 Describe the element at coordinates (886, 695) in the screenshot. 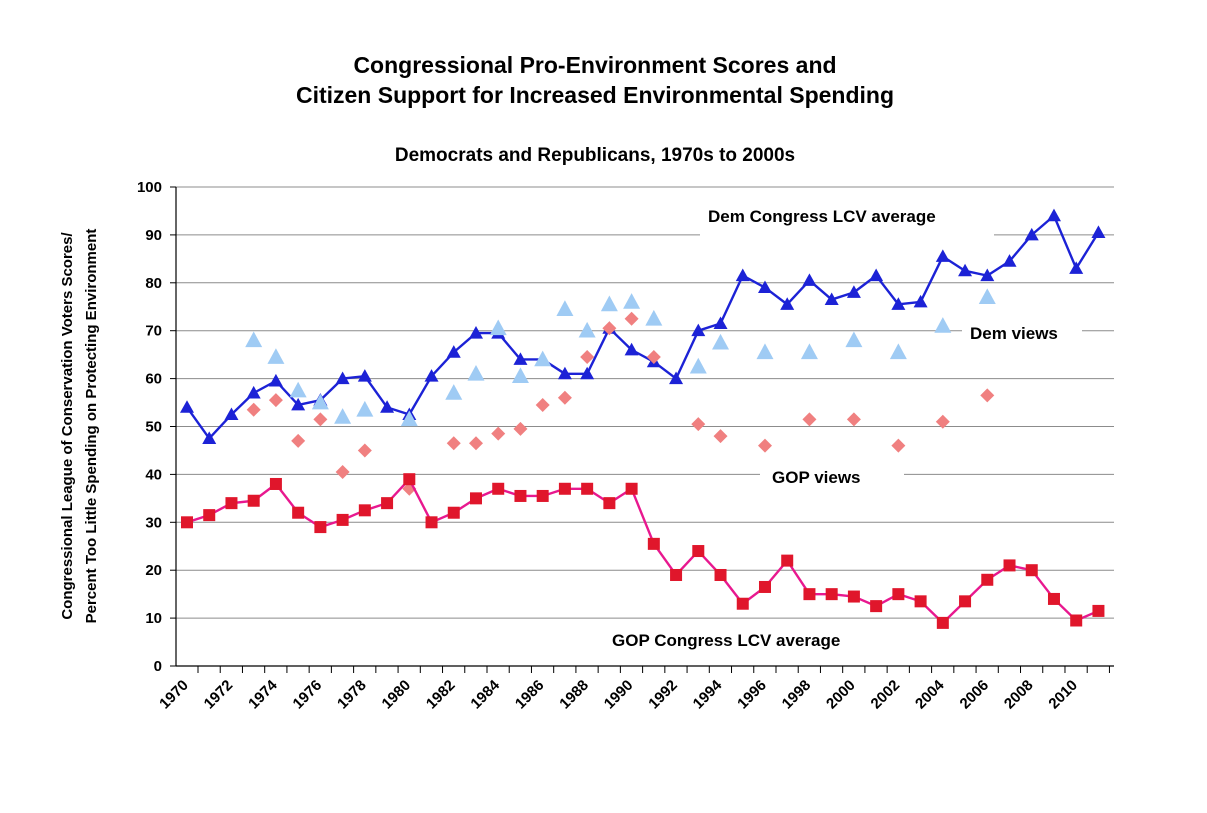

I see `x-tick-label: 2002` at that location.